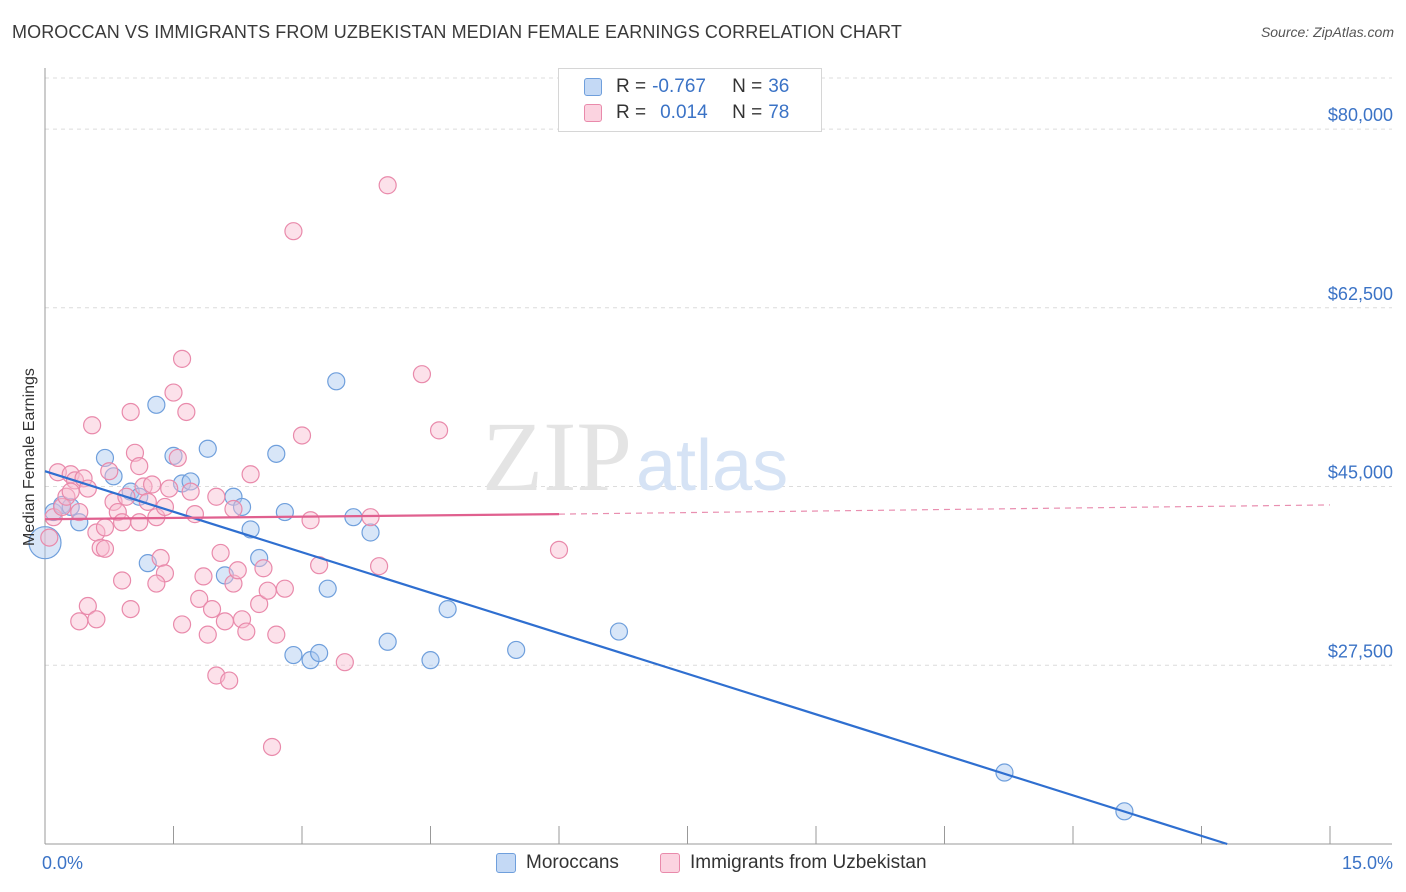 The width and height of the screenshot is (1406, 892). What do you see at coordinates (779, 112) in the screenshot?
I see `n-value: 78` at bounding box center [779, 112].